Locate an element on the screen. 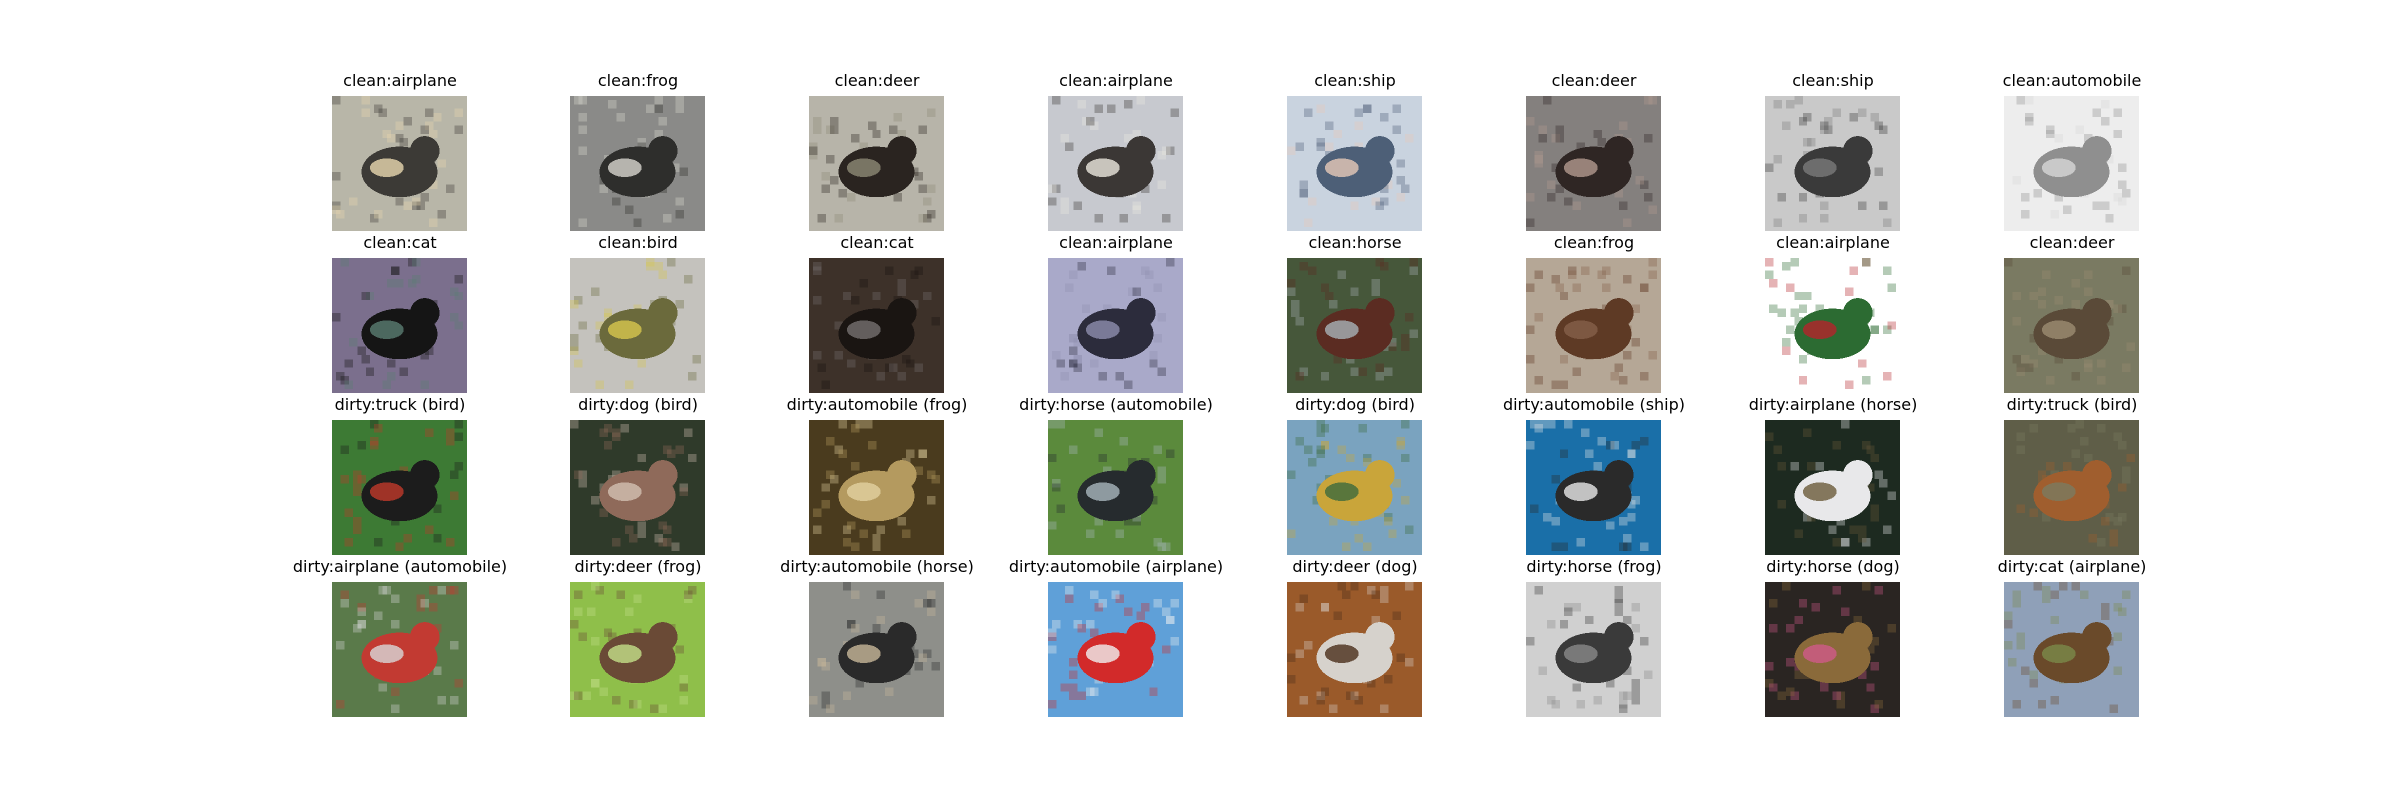  image-cell: dirty:airplane (automobile) is located at coordinates (400, 637).